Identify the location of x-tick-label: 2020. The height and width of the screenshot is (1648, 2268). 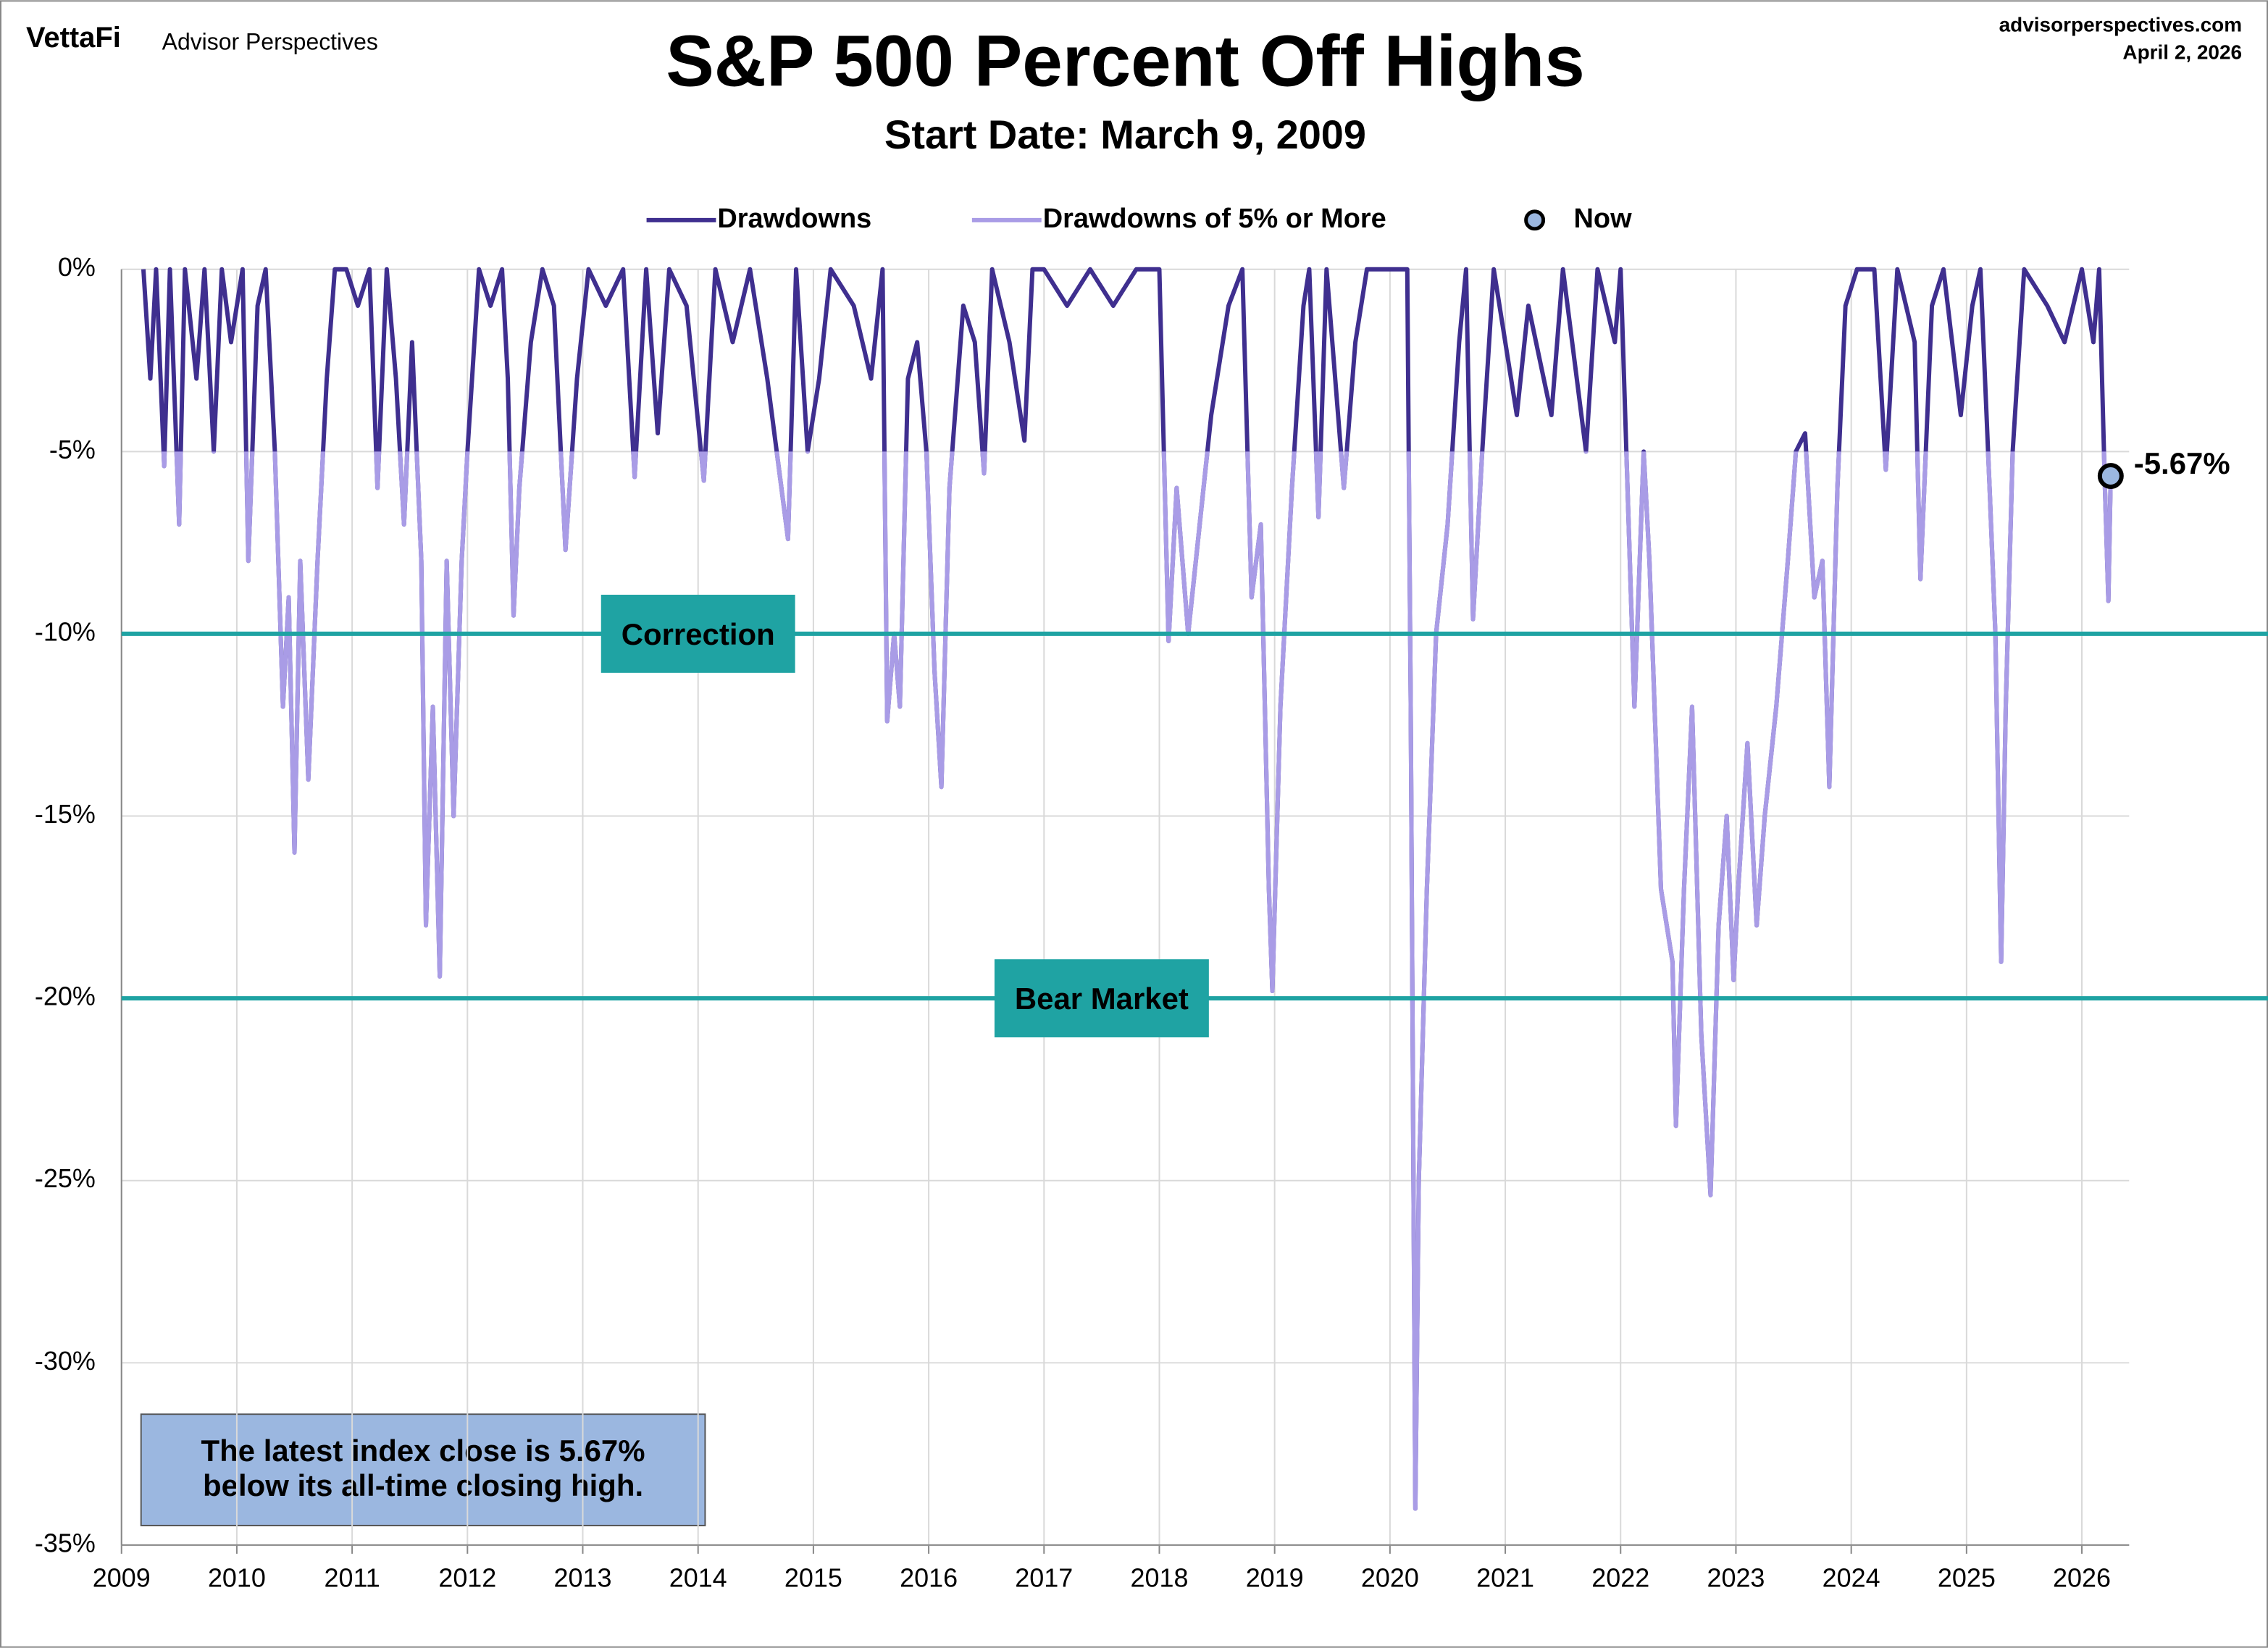
(1390, 1577).